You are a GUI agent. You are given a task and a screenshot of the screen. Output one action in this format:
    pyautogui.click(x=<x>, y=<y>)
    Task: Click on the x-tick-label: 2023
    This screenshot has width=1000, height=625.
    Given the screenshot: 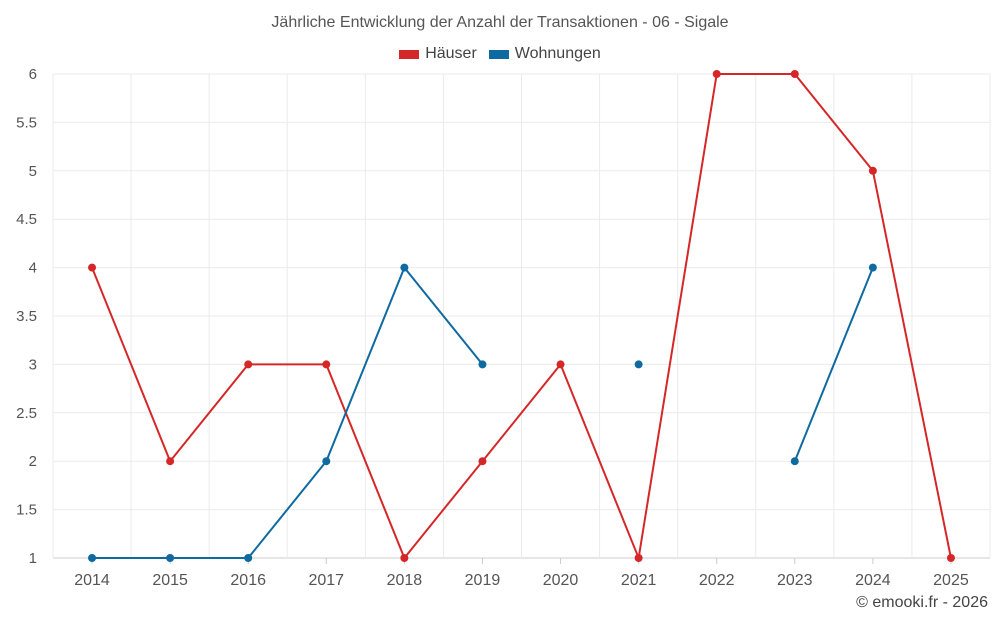 What is the action you would take?
    pyautogui.click(x=795, y=580)
    